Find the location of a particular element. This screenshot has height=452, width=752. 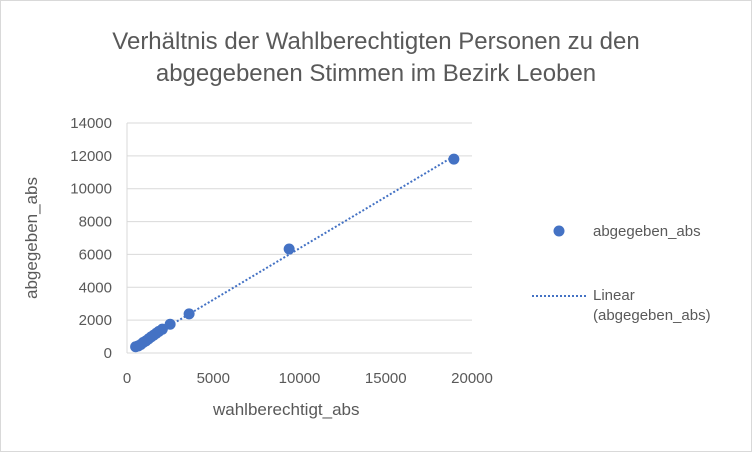

y-axis-title: abgegeben_abs is located at coordinates (31, 238).